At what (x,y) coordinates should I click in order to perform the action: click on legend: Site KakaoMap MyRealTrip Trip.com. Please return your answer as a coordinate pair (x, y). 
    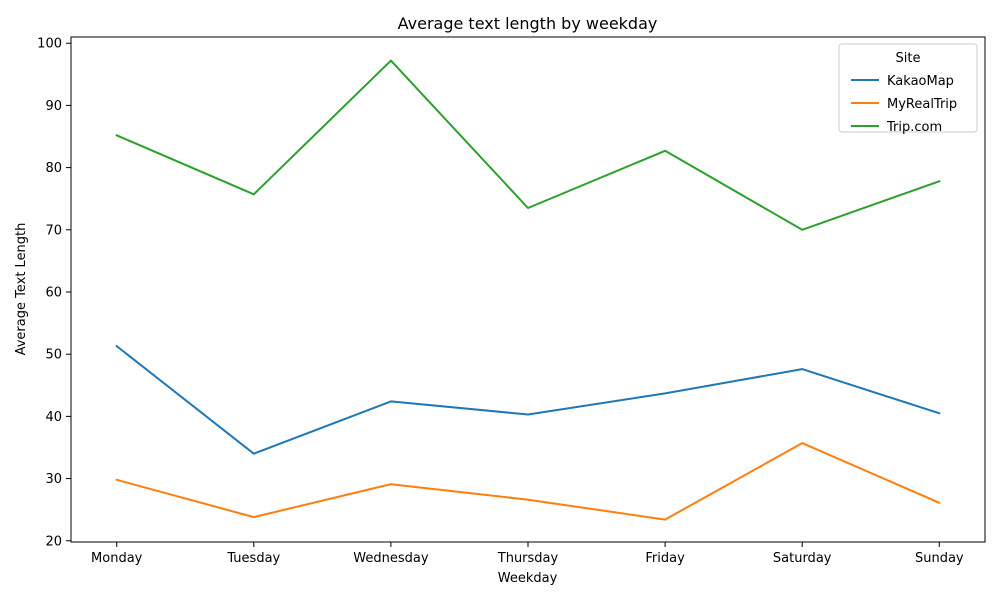
    Looking at the image, I should click on (908, 89).